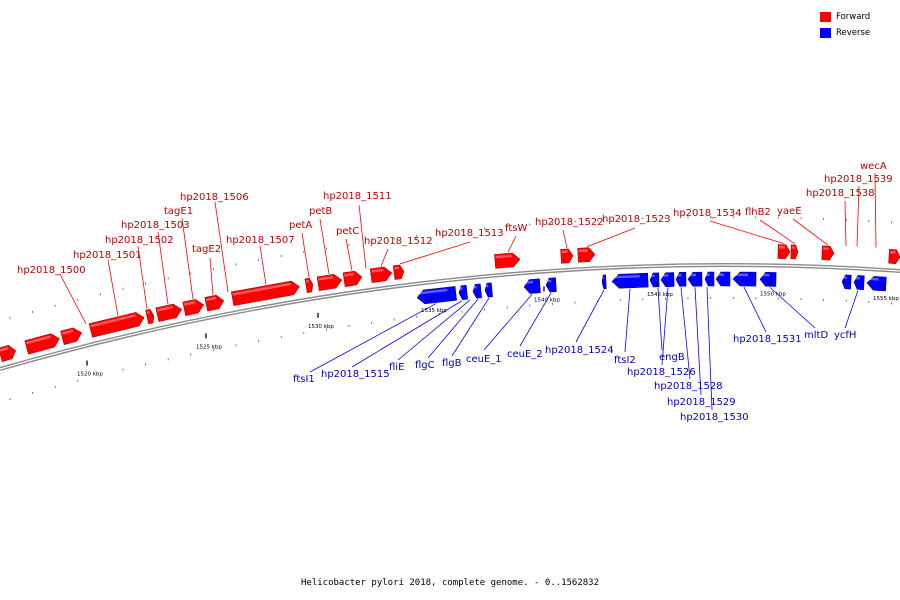 Image resolution: width=900 pixels, height=600 pixels. What do you see at coordinates (469, 233) in the screenshot?
I see `forward-gene-label: hp2018_1513` at bounding box center [469, 233].